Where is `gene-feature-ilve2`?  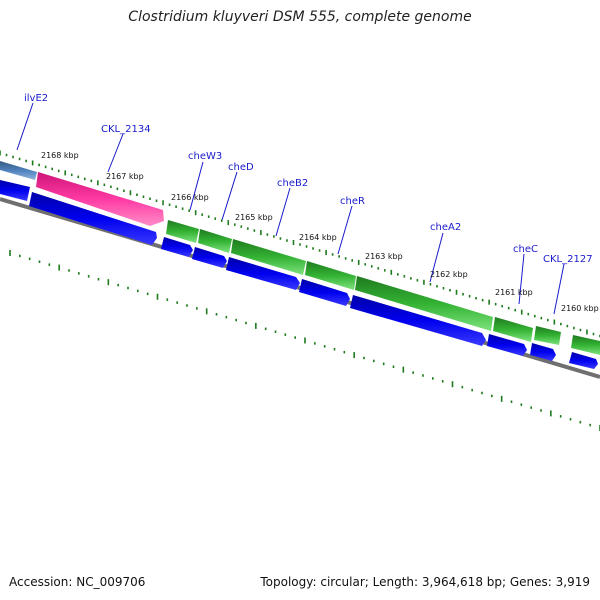 gene-feature-ilve2 is located at coordinates (18, 170).